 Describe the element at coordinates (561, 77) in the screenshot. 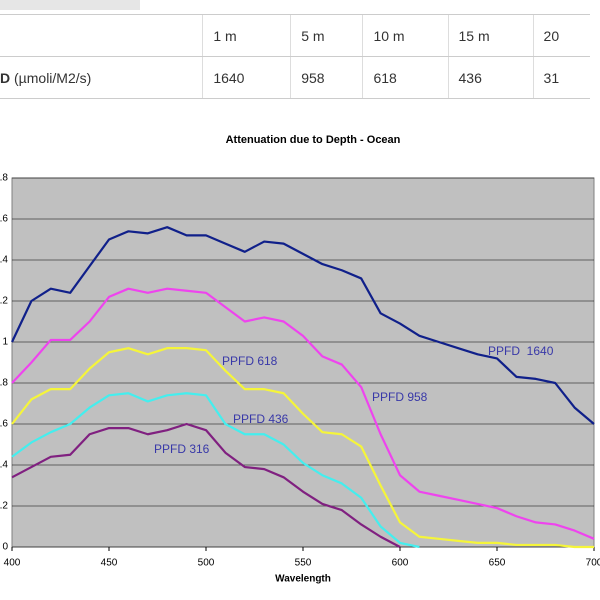

I see `cell: 31` at that location.